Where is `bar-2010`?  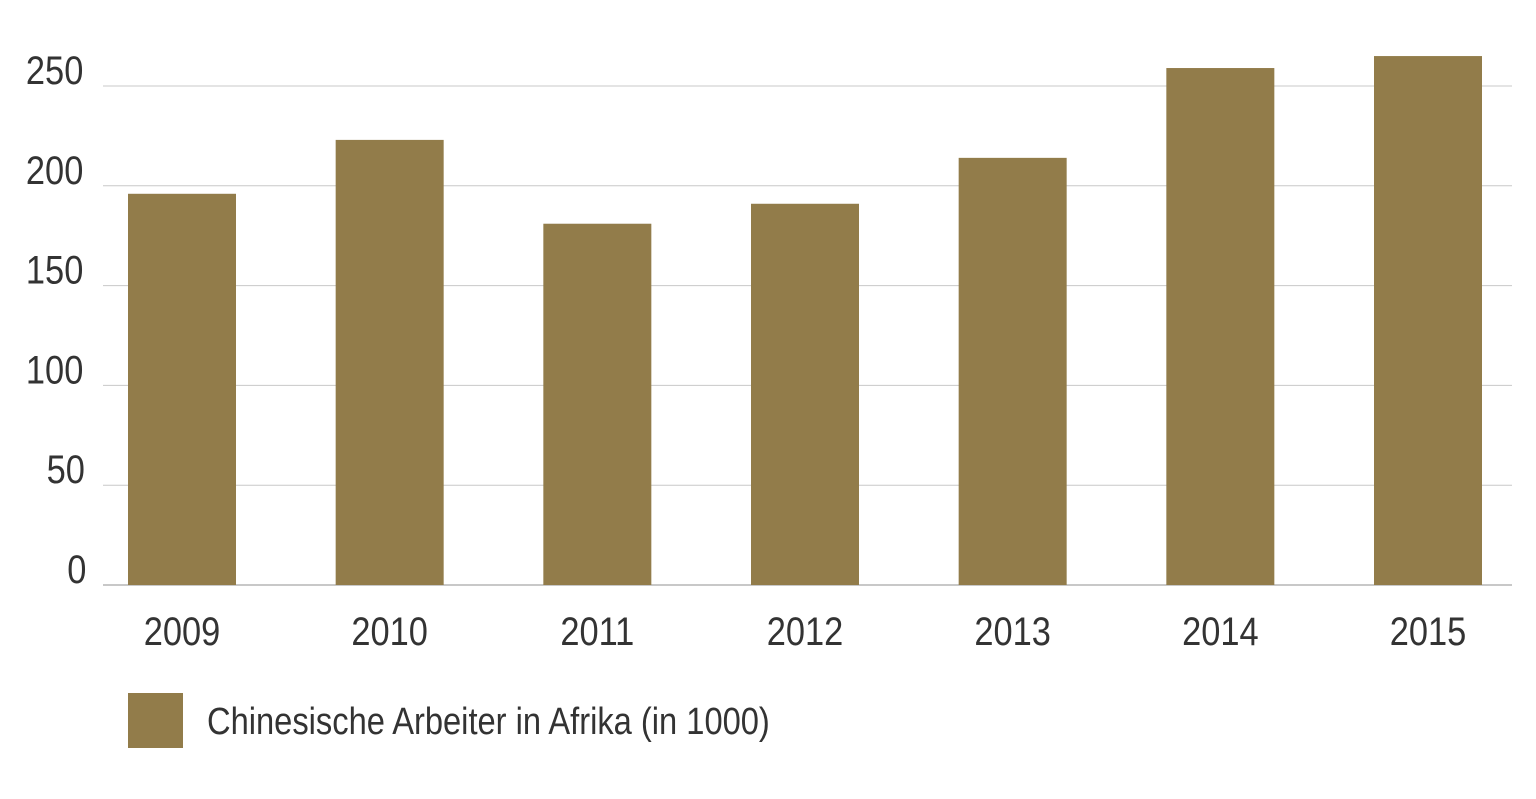 bar-2010 is located at coordinates (389, 362).